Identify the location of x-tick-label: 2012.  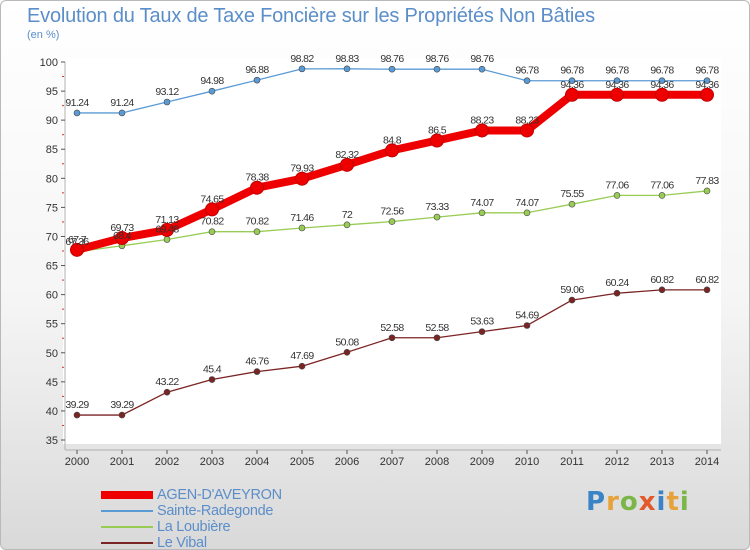
(617, 462).